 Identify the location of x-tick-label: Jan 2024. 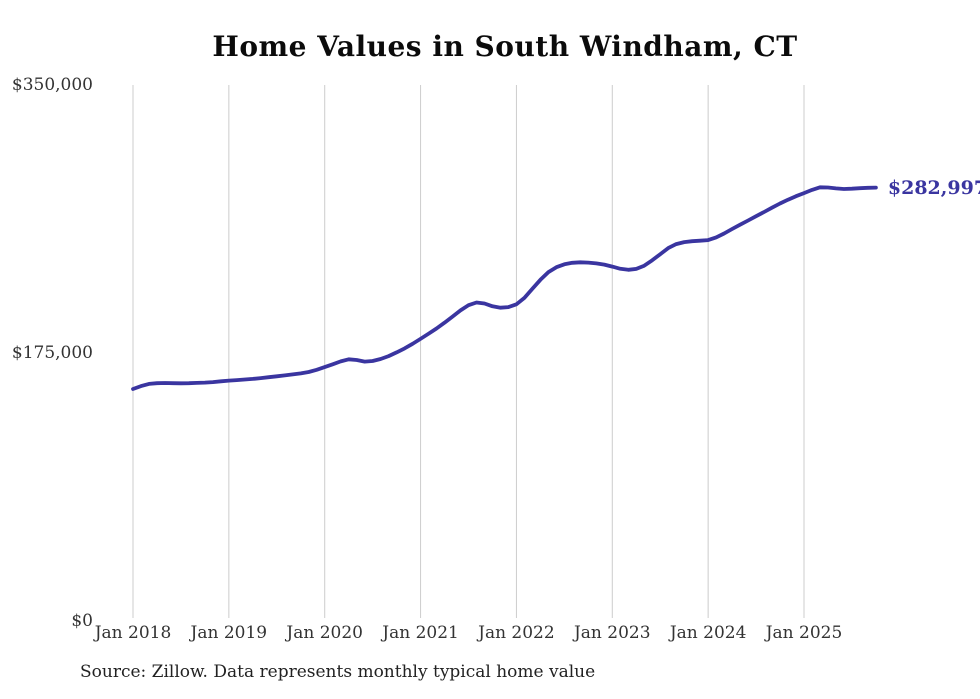
(708, 633).